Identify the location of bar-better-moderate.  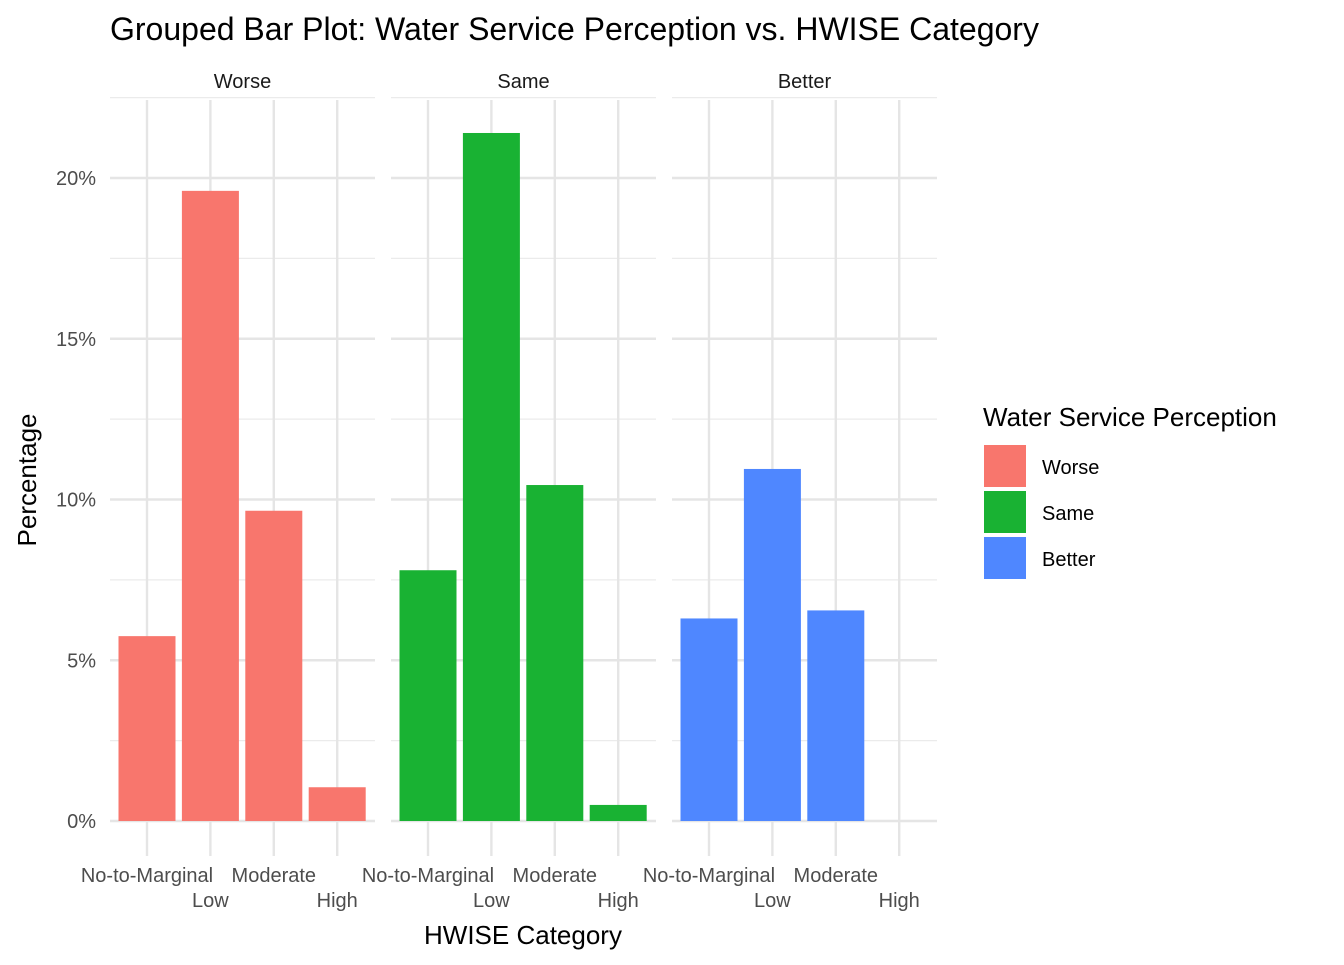
(836, 715).